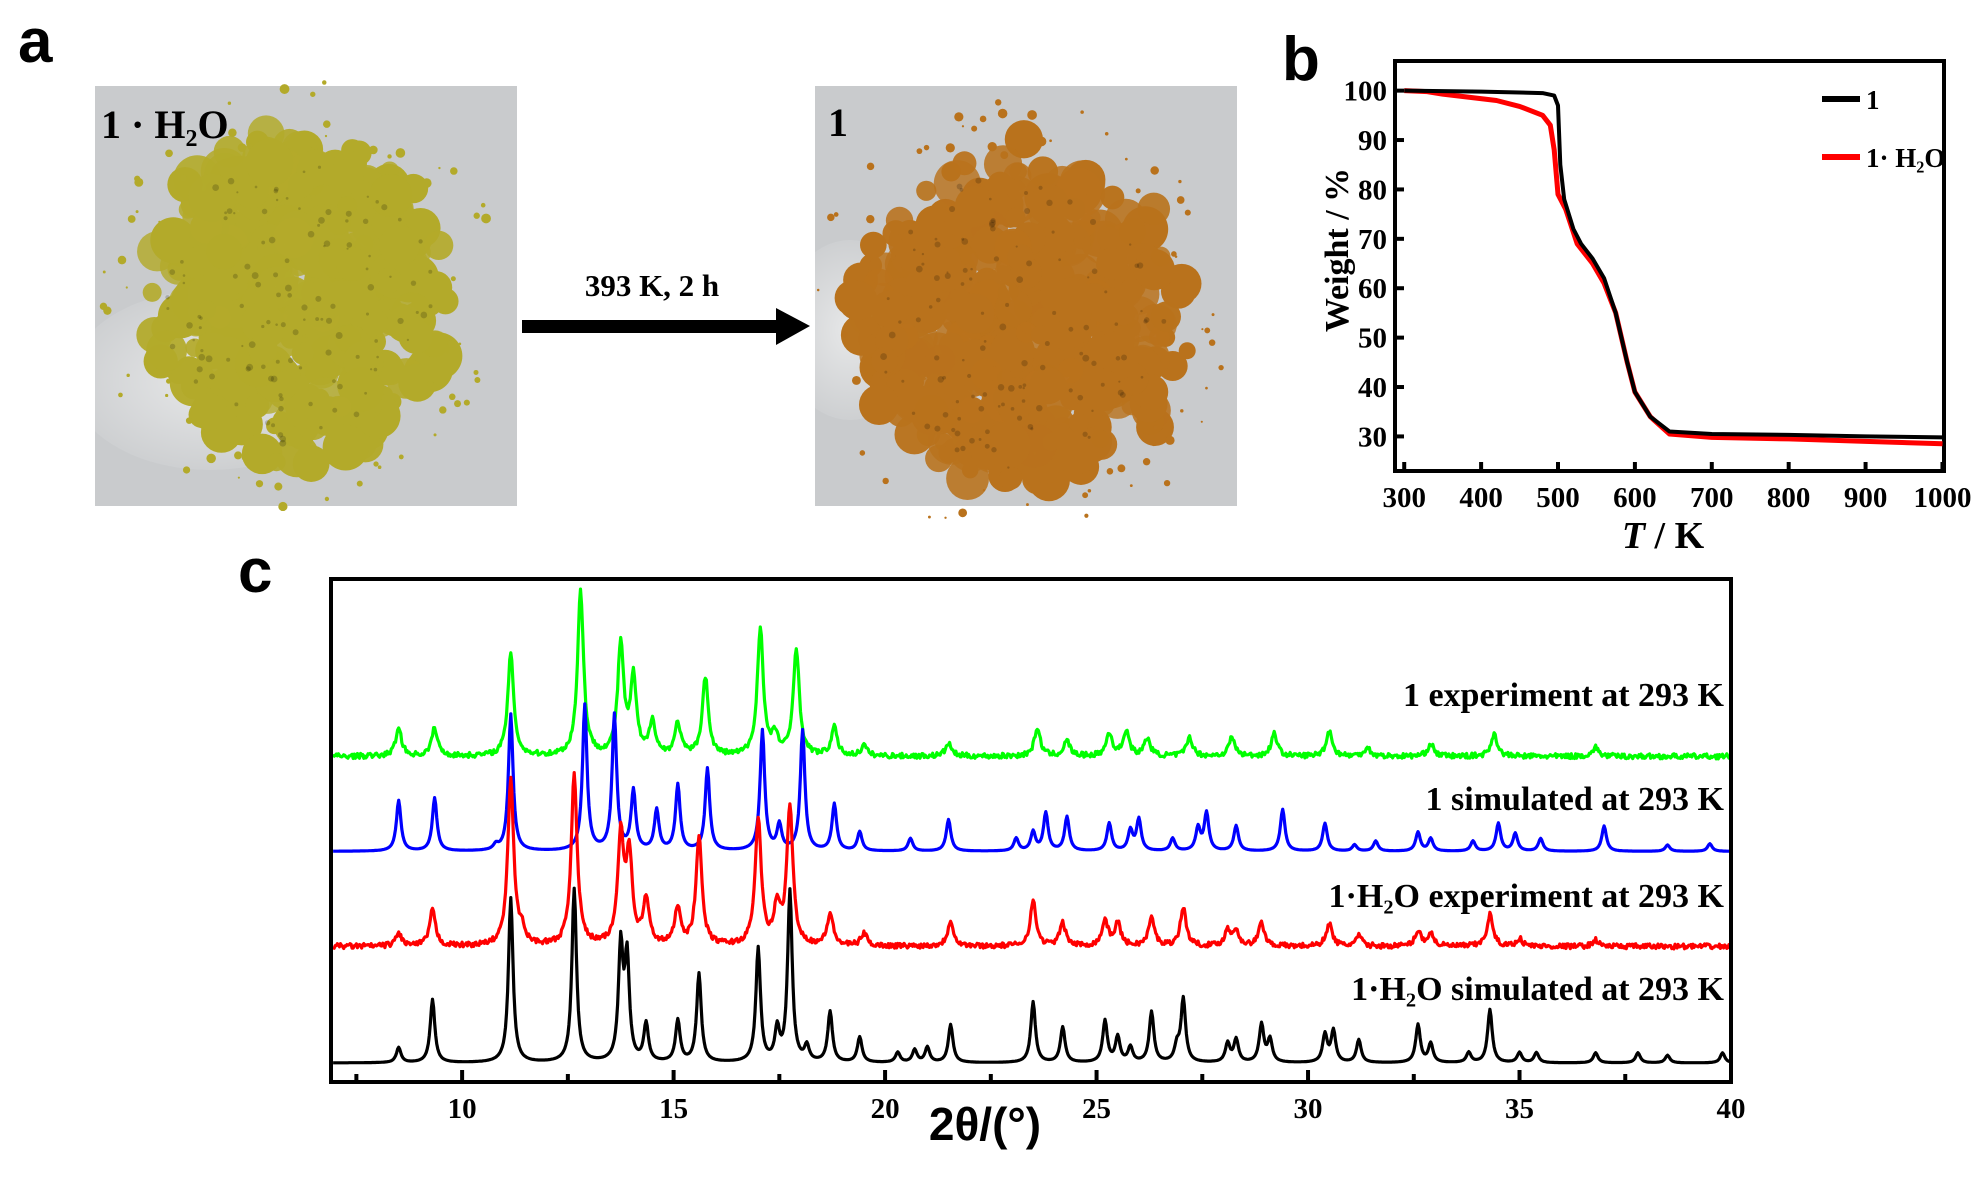  Describe the element at coordinates (1372, 388) in the screenshot. I see `tga-y-tick-label: 40` at that location.